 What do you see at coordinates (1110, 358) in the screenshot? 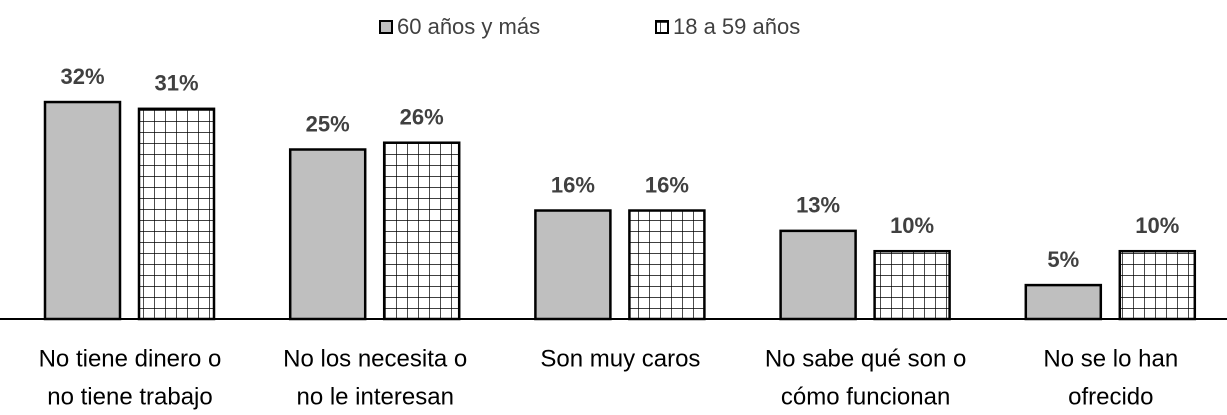
I see `x-tick-label: No se lo han` at bounding box center [1110, 358].